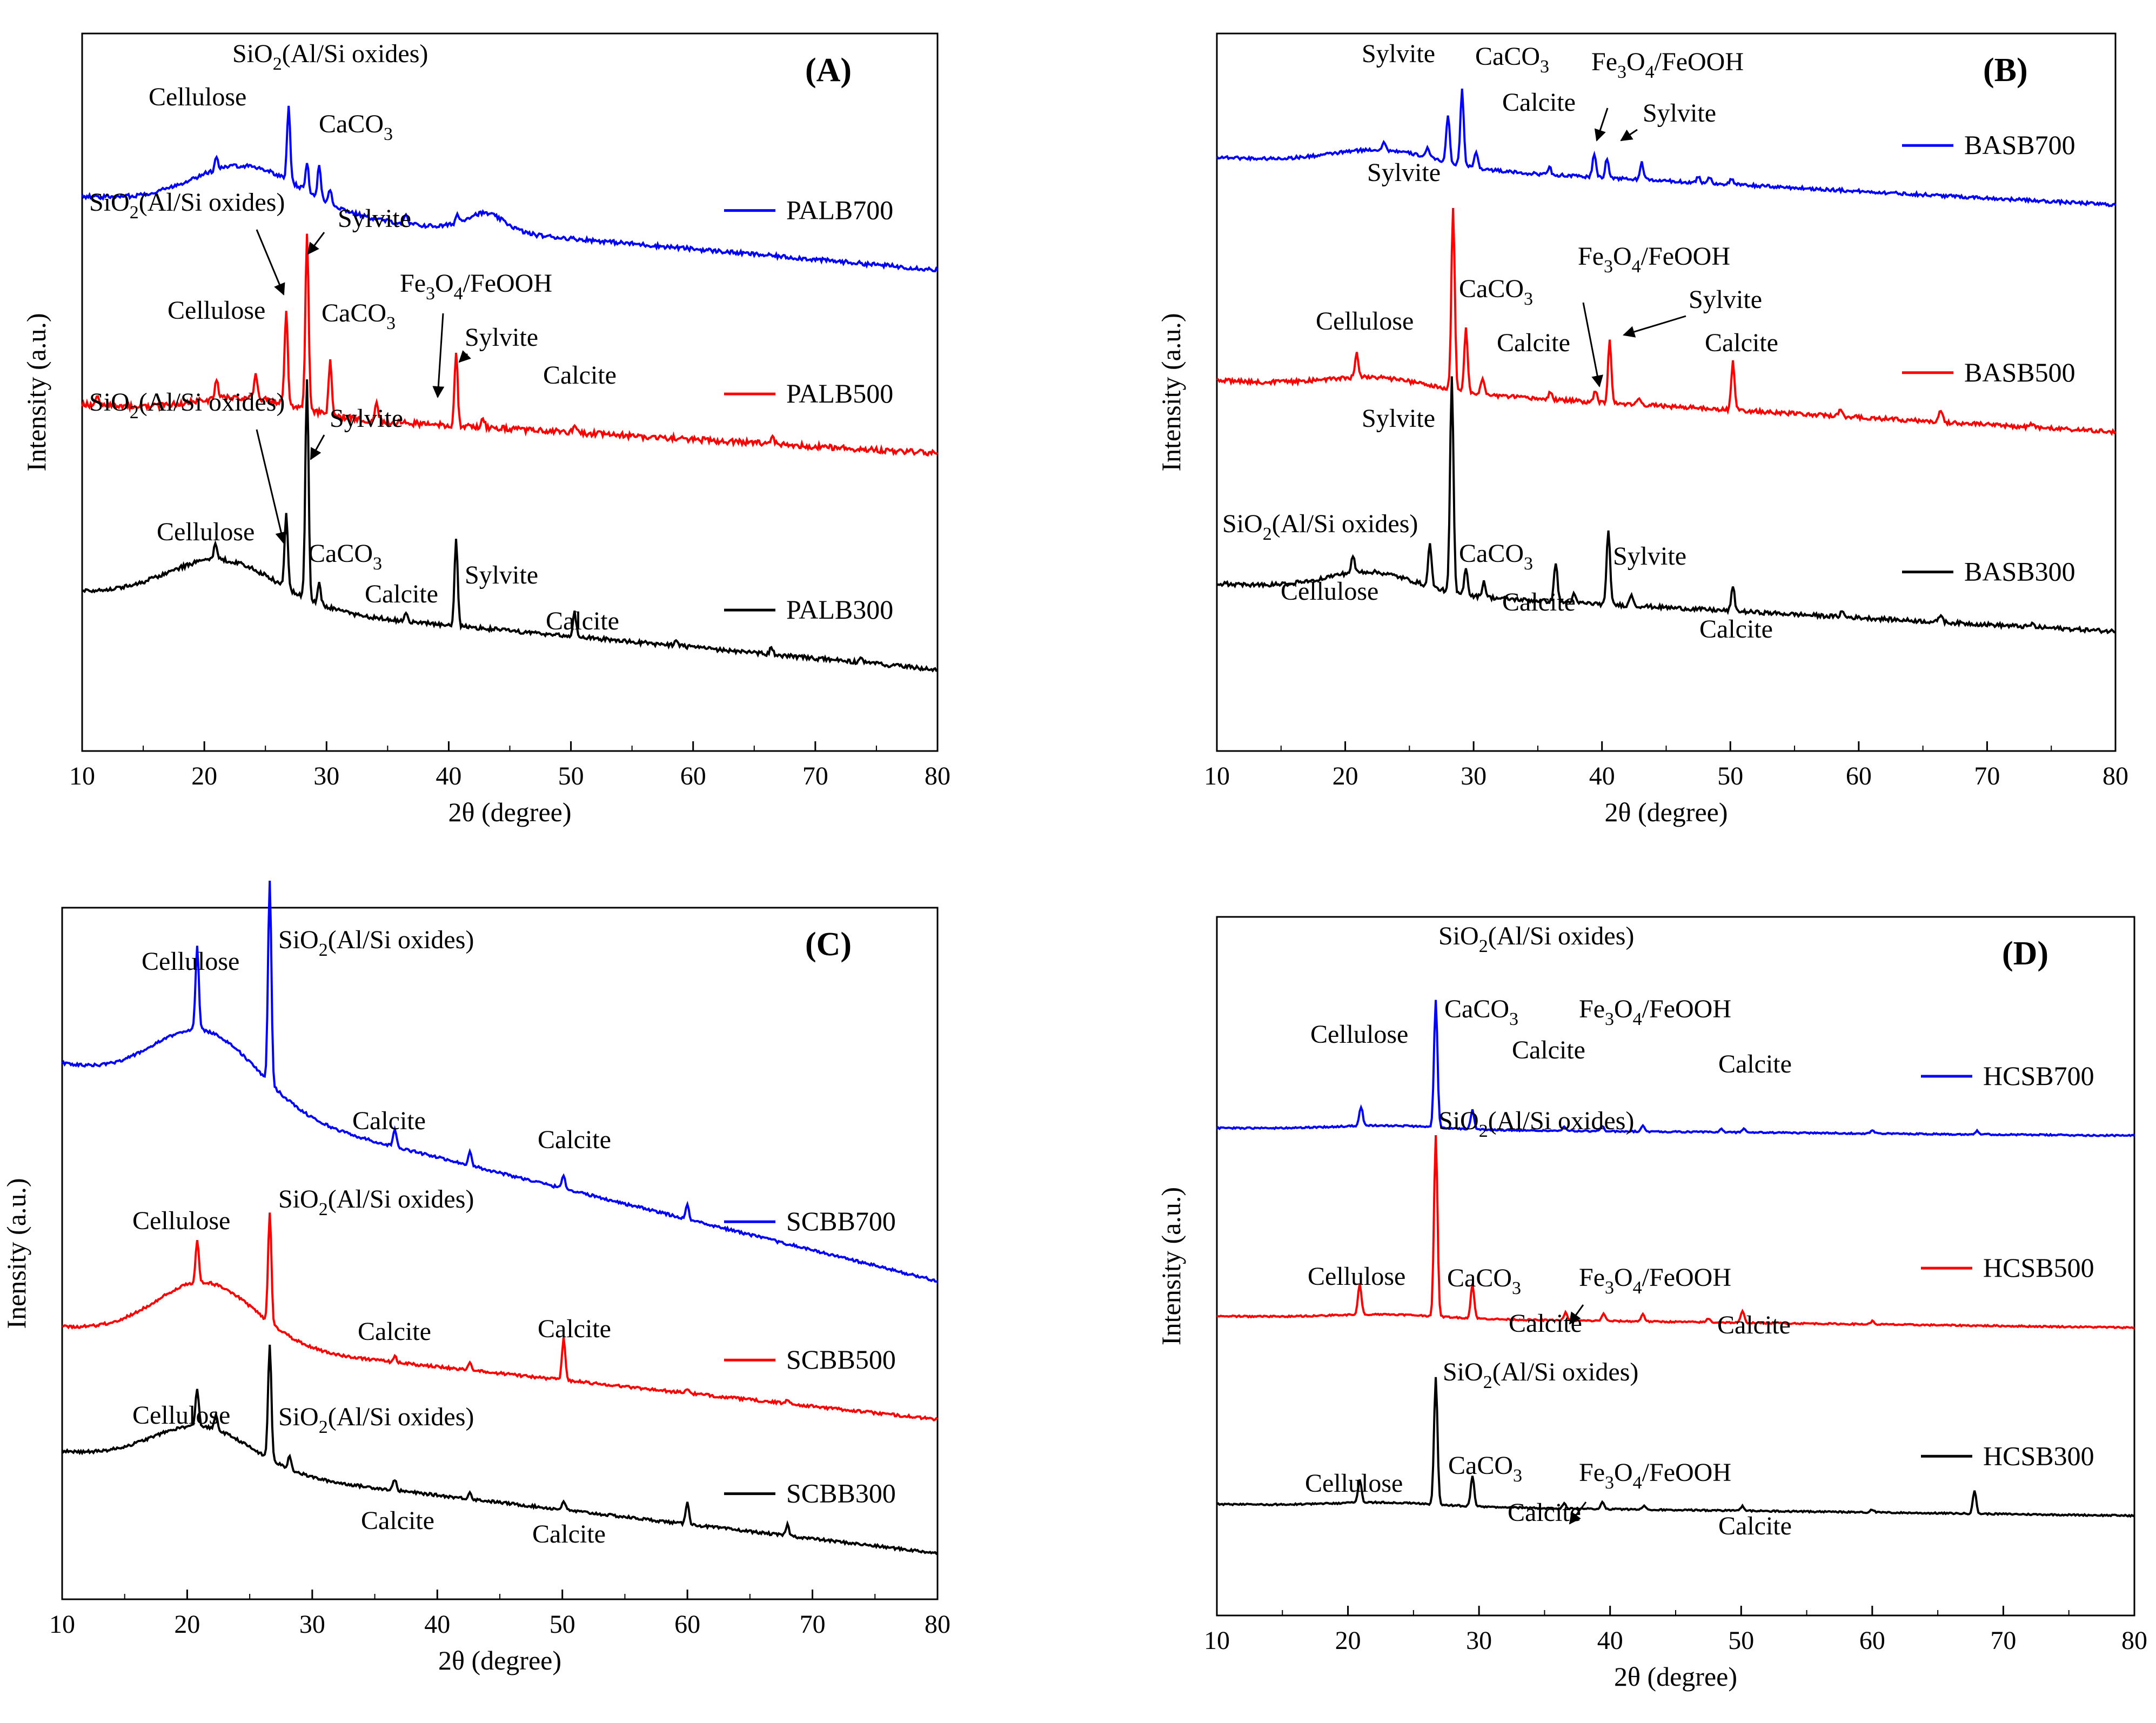 The image size is (2156, 1723). I want to click on panel-label: (C), so click(828, 945).